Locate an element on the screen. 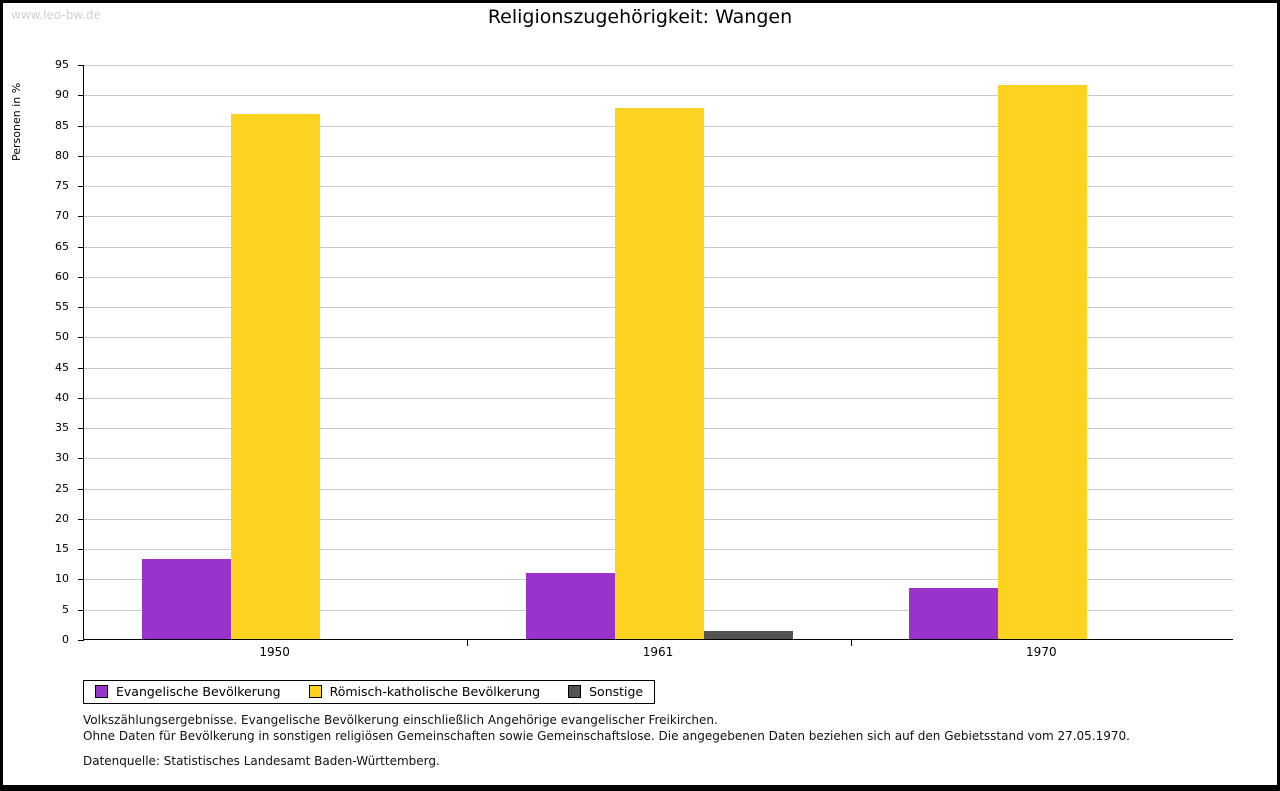 The height and width of the screenshot is (791, 1280). y-tick-label-70: 70 is located at coordinates (62, 216).